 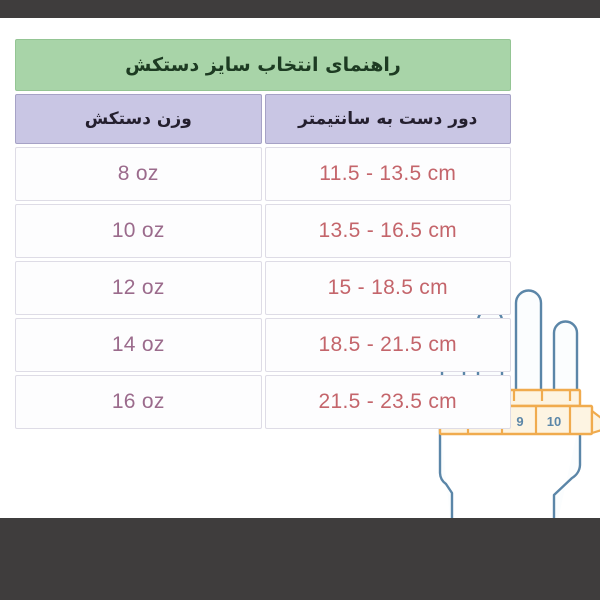 I want to click on cell-weight: 10 oz, so click(x=138, y=231).